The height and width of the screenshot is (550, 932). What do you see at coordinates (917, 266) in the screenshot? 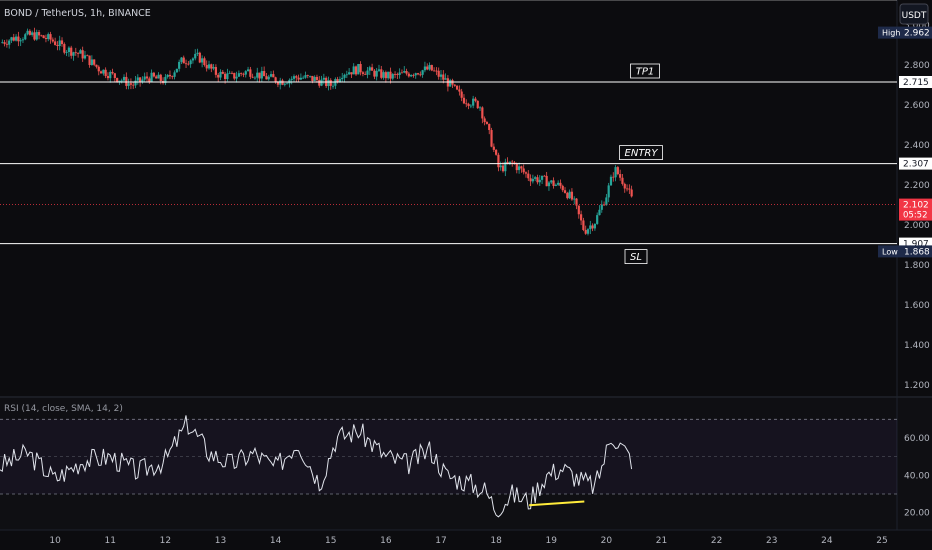
I see `price-tick-label: 1.800` at bounding box center [917, 266].